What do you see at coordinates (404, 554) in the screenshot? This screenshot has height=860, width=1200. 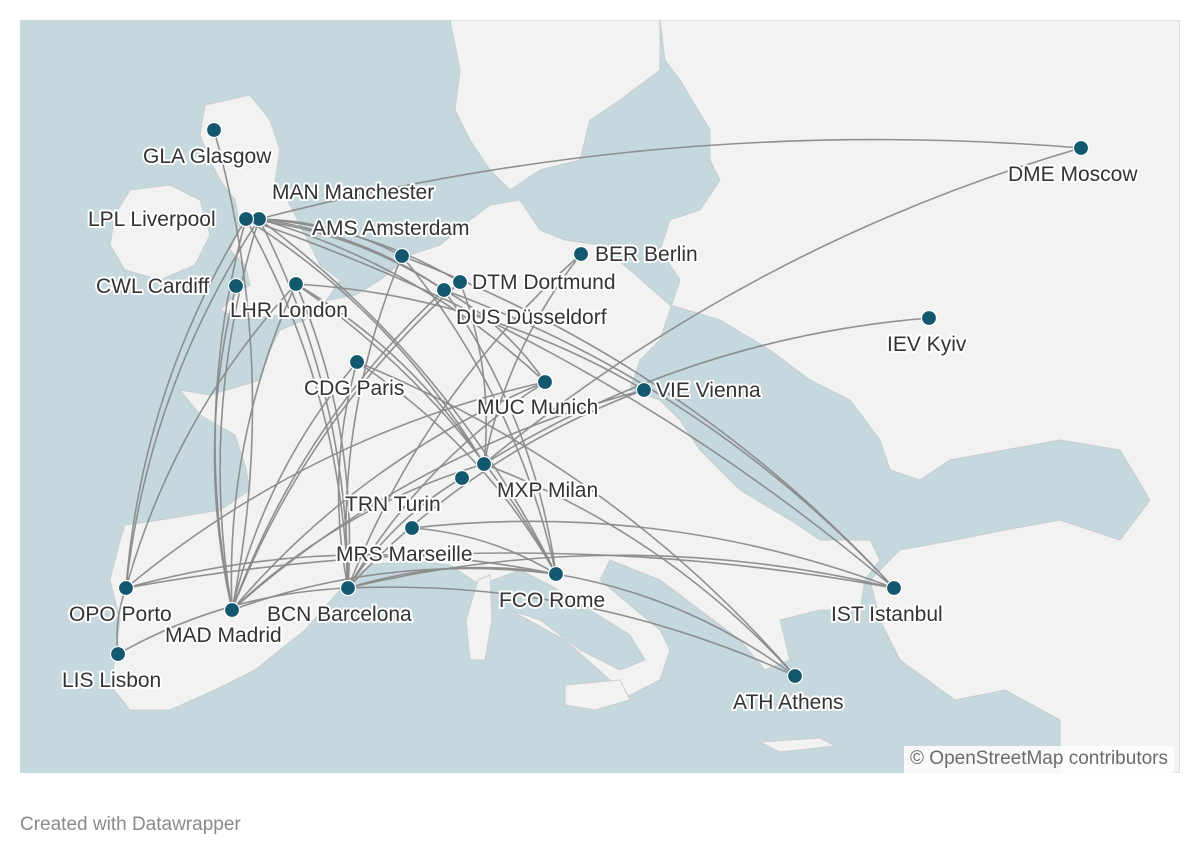 I see `airport-label-mrs: MRS Marseille` at bounding box center [404, 554].